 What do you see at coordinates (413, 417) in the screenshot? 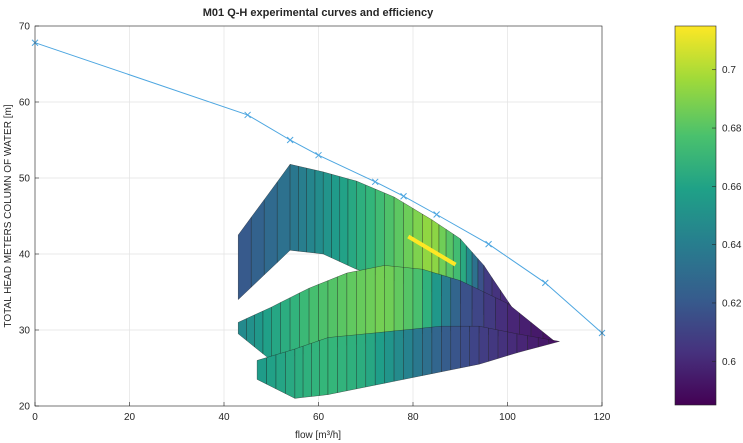
I see `x-tick-label: 80` at bounding box center [413, 417].